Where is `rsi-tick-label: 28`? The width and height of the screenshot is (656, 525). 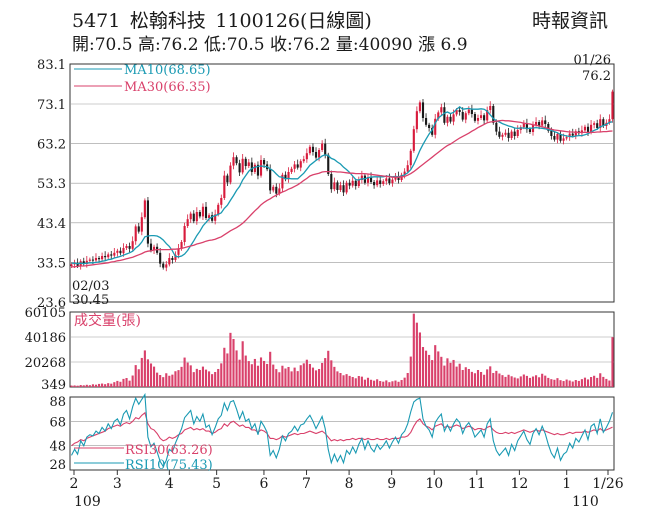
rsi-tick-label: 28 is located at coordinates (57, 465).